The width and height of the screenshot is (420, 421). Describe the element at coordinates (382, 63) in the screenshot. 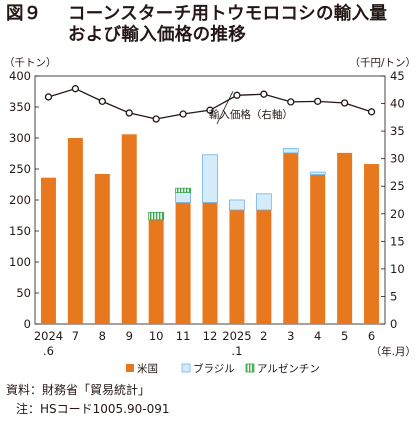

I see `right-axis-unit: （千円/トン）` at that location.